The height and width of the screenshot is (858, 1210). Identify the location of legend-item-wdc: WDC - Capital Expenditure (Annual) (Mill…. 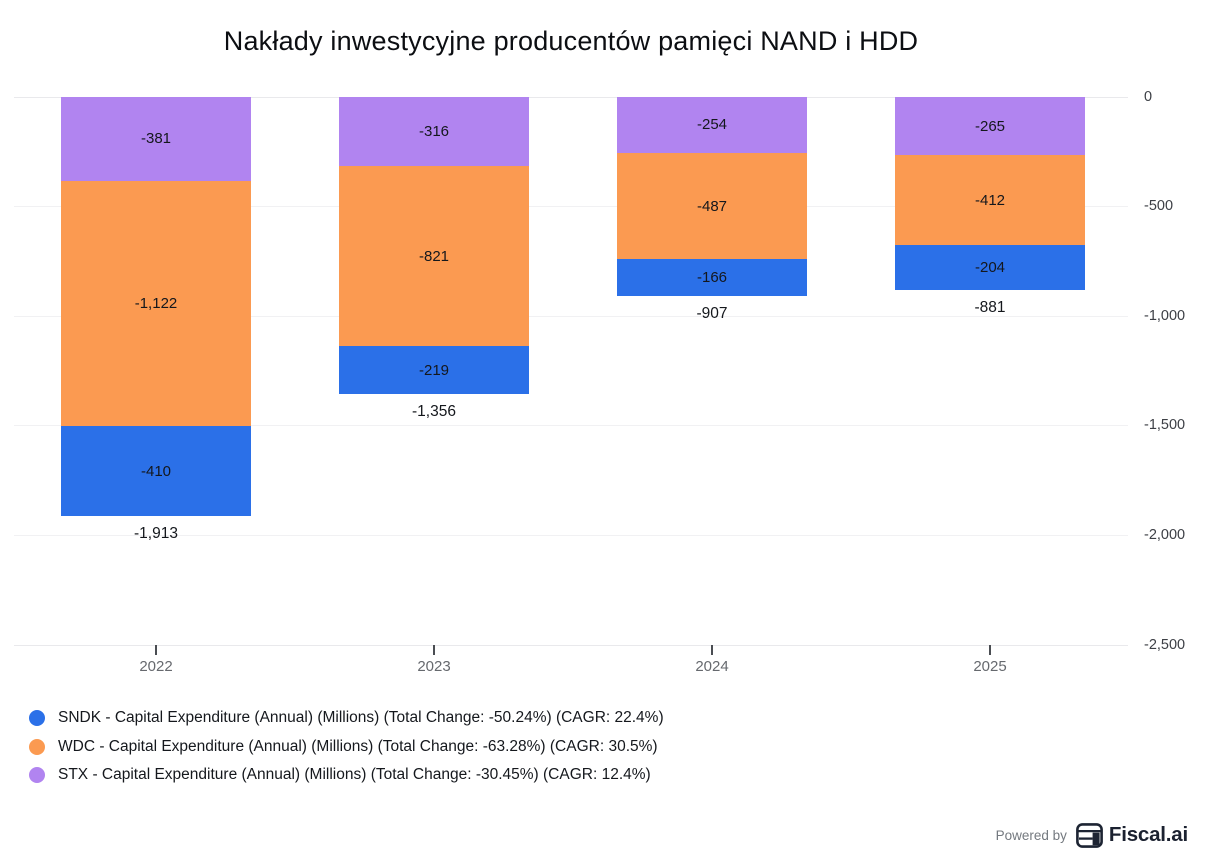
(346, 747).